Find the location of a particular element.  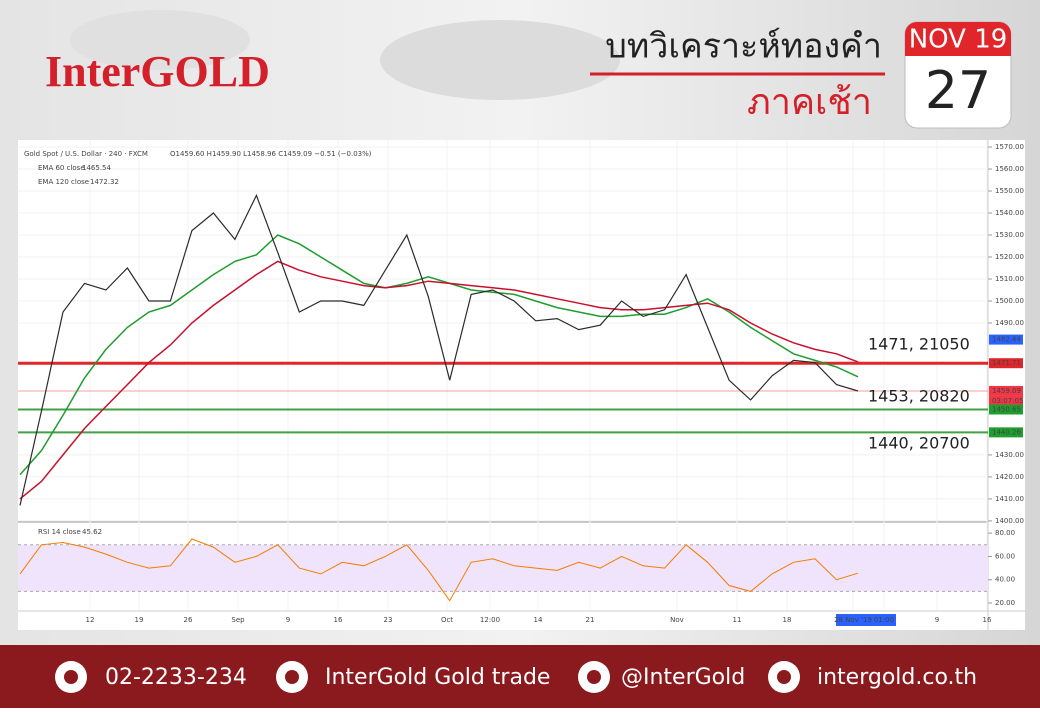

y-tick-label: 1510.00 is located at coordinates (1009, 279).